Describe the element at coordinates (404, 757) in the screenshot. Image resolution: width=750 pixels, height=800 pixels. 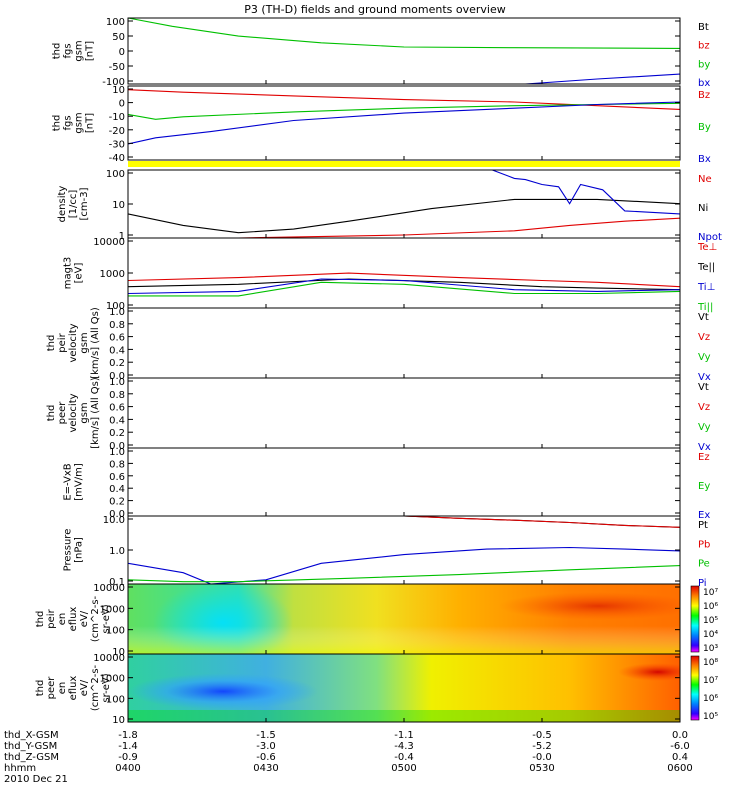
I see `ephemeris-value: -0.4` at that location.